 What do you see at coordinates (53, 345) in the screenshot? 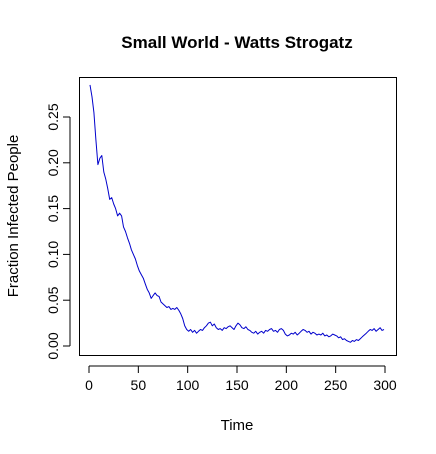
I see `y-tick-label: 0.00` at bounding box center [53, 345].